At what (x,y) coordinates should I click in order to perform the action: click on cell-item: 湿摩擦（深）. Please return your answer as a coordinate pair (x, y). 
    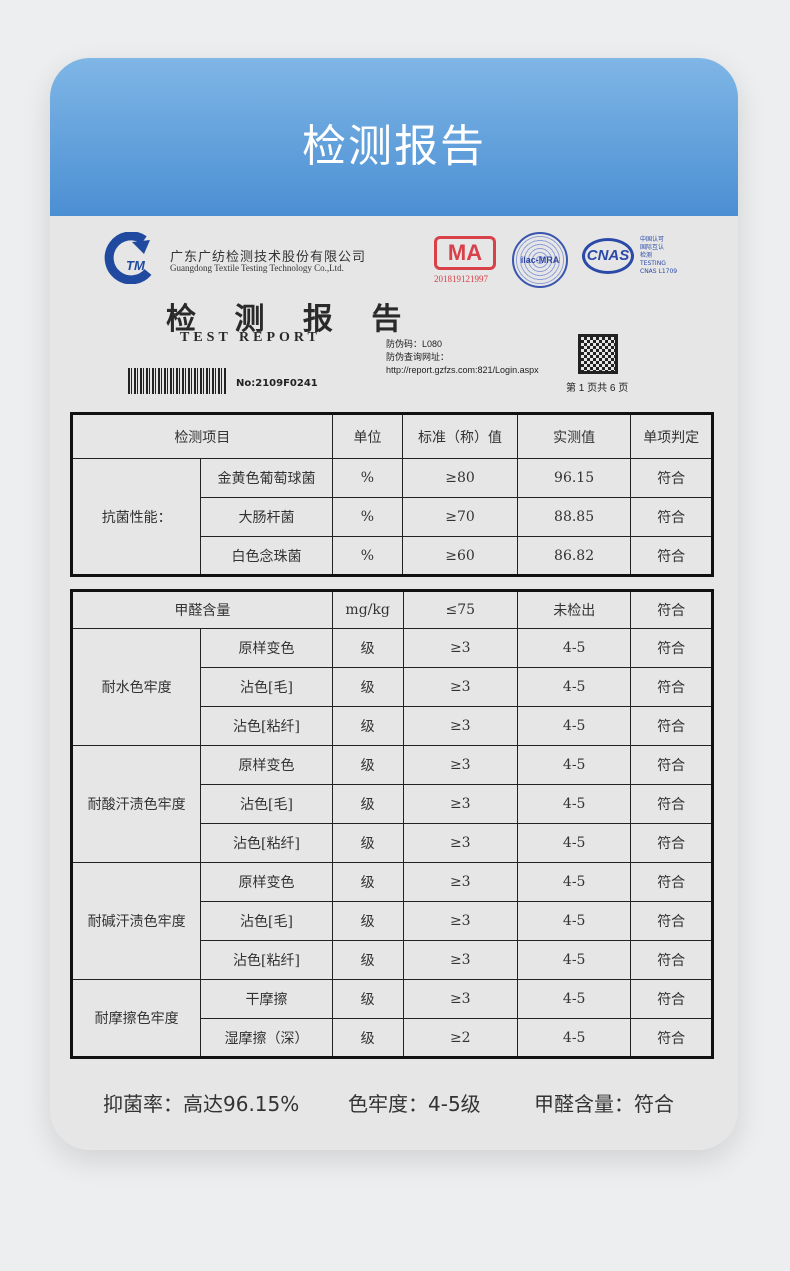
    Looking at the image, I should click on (266, 1038).